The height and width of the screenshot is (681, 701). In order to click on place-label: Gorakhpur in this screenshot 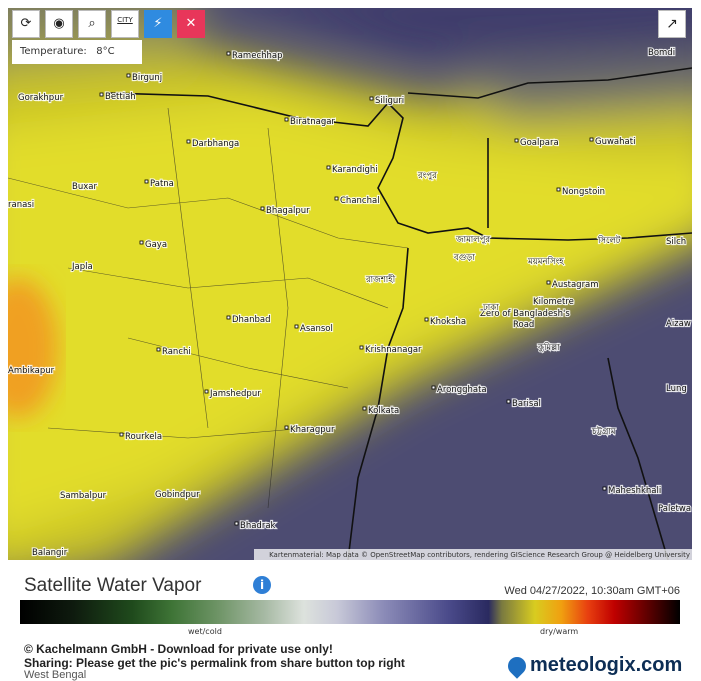, I will do `click(41, 98)`.